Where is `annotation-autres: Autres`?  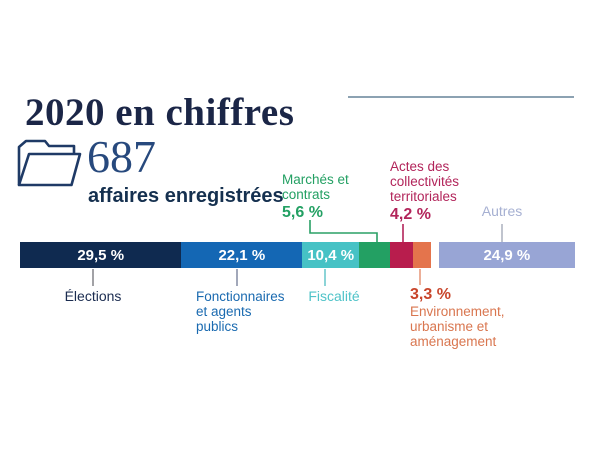
annotation-autres: Autres is located at coordinates (502, 211).